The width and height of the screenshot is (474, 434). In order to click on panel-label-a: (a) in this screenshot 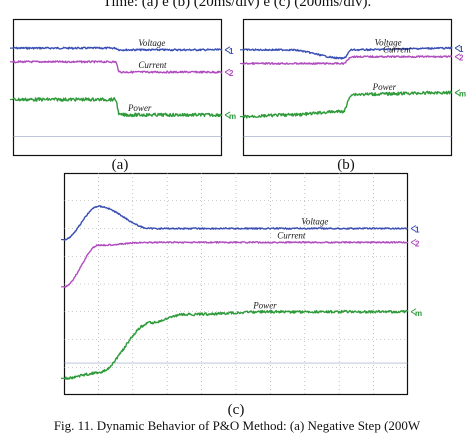, I will do `click(120, 165)`.